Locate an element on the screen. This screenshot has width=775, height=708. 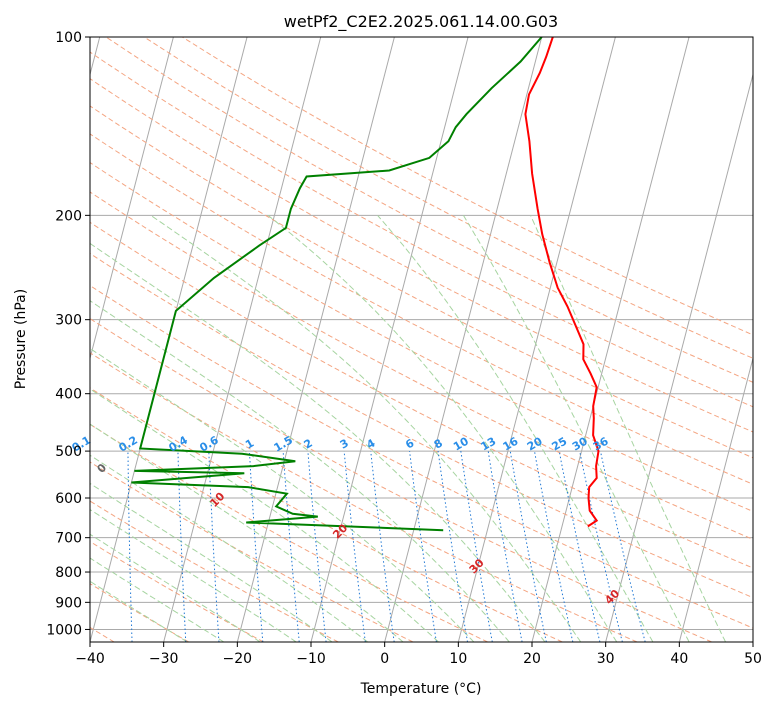
x-tick-label-1: −30 is located at coordinates (164, 659).